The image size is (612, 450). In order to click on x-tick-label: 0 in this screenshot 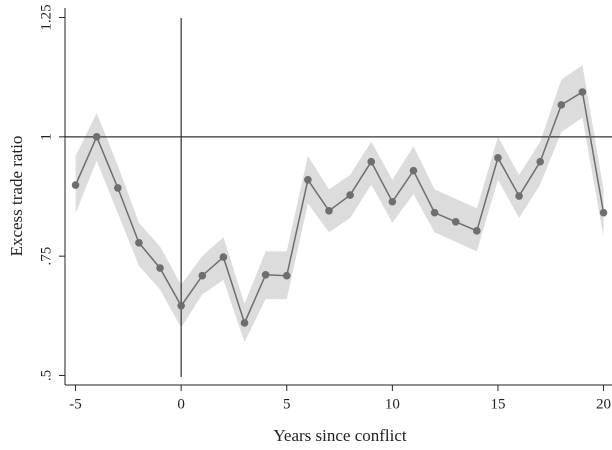, I will do `click(181, 404)`.